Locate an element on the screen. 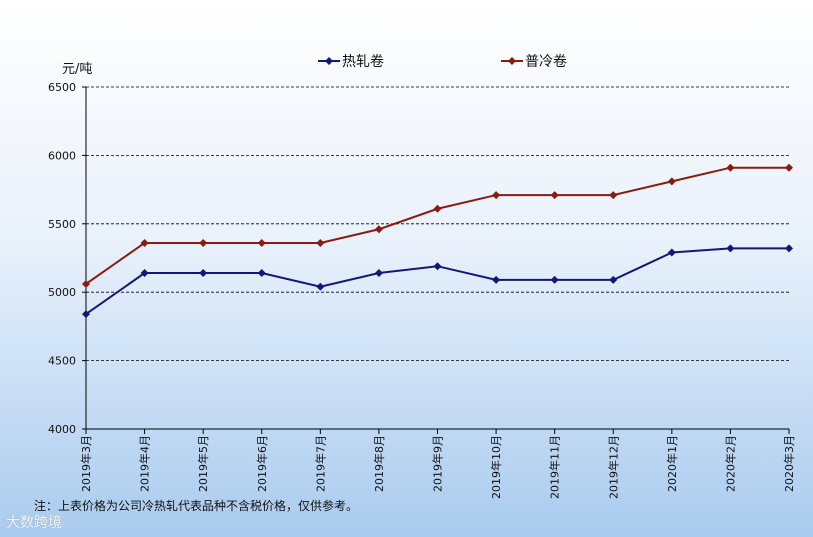 The image size is (813, 537). y-tick-label: 5500 is located at coordinates (62, 224).